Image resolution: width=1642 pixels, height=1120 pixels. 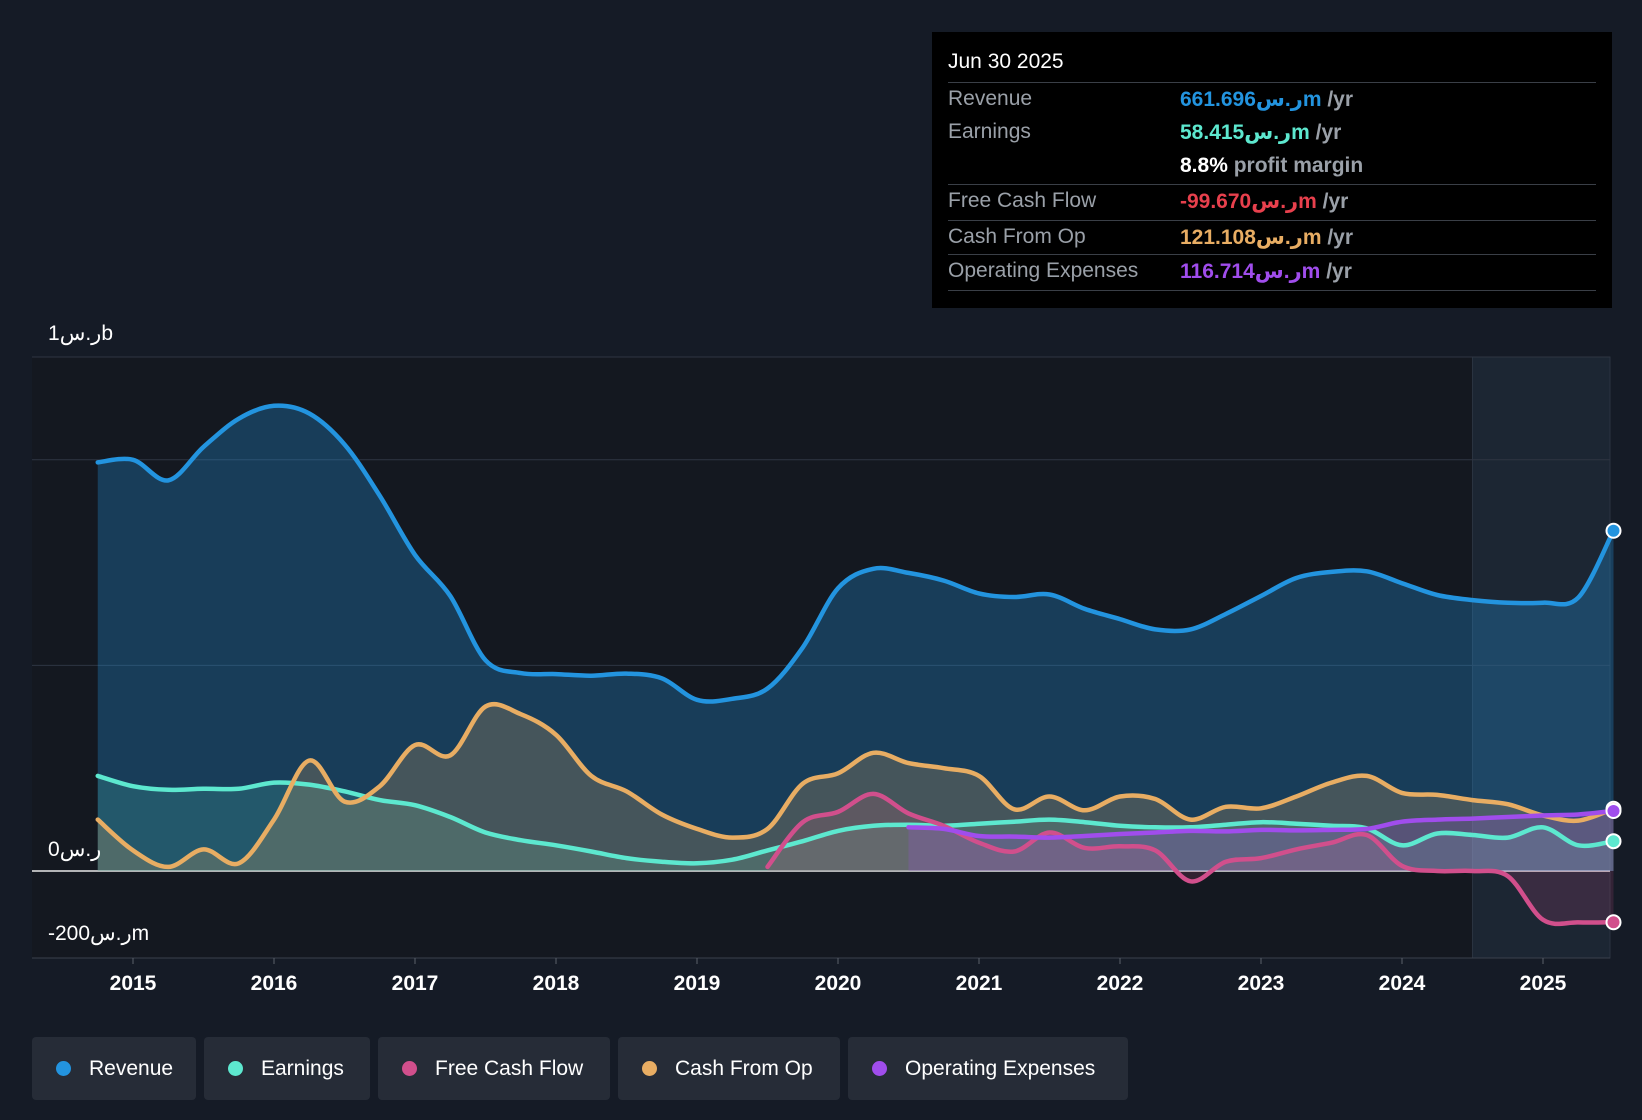 What do you see at coordinates (1000, 1068) in the screenshot?
I see `legend-label: Operating Expenses` at bounding box center [1000, 1068].